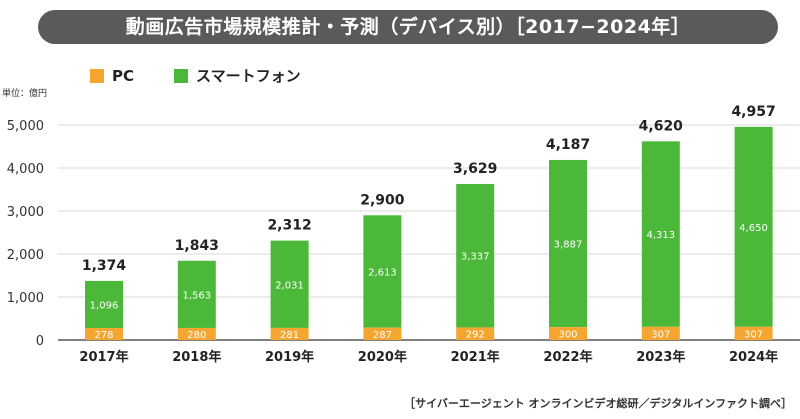 This screenshot has height=419, width=800. I want to click on x-tick-label: 2018年, so click(196, 357).